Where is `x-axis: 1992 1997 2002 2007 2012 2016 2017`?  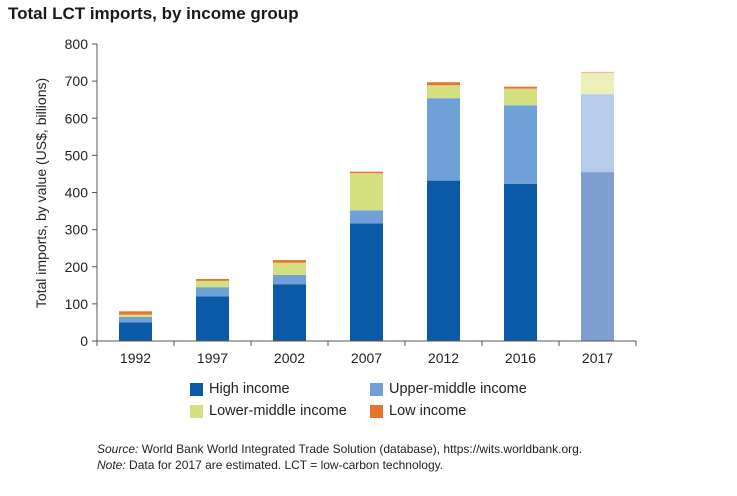
x-axis: 1992 1997 2002 2007 2012 2016 2017 is located at coordinates (366, 353).